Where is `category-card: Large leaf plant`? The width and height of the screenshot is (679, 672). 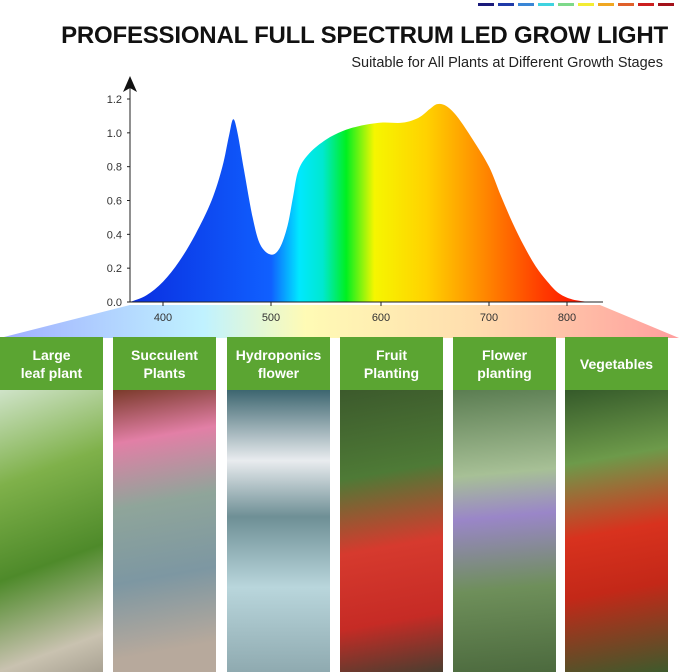
category-card: Large leaf plant is located at coordinates (51, 504).